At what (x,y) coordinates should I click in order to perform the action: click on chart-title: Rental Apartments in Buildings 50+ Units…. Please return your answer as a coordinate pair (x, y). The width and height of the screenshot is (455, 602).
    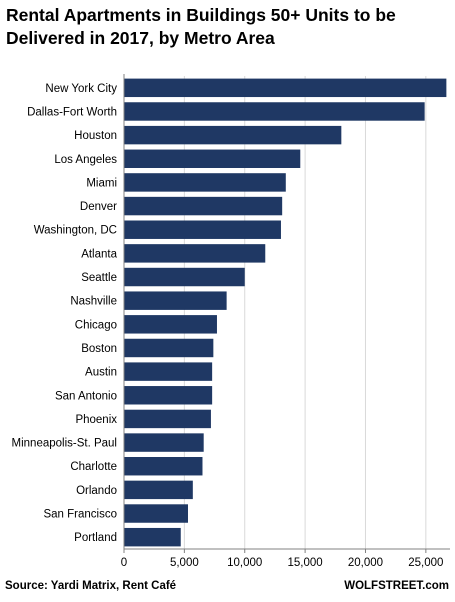
    Looking at the image, I should click on (228, 27).